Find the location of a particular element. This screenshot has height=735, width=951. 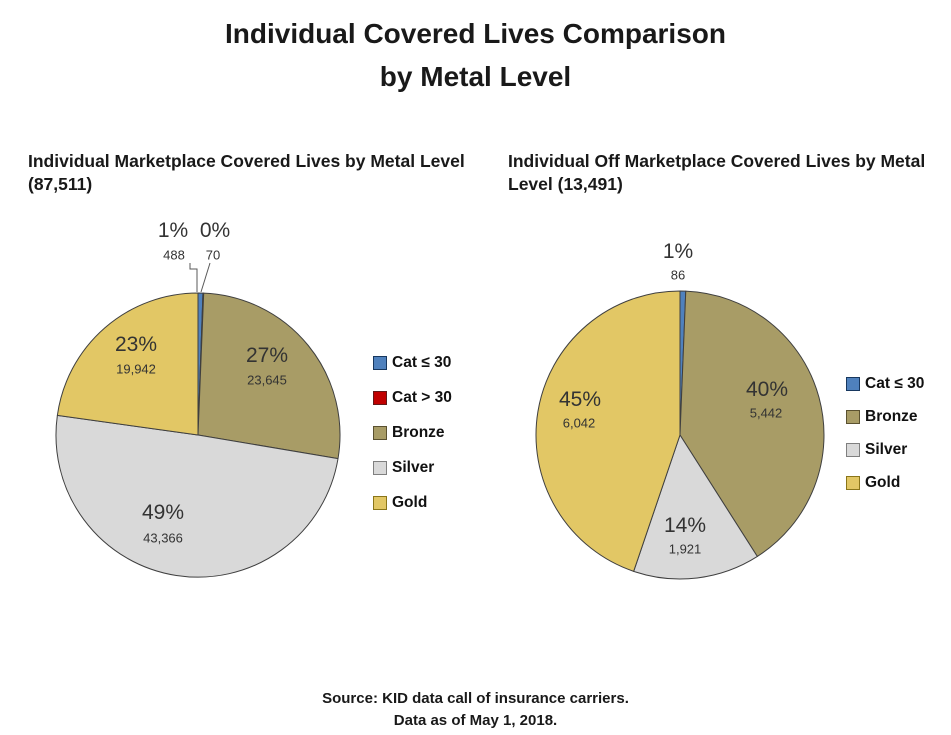

left-bronze-percent-label: 27% is located at coordinates (267, 355).